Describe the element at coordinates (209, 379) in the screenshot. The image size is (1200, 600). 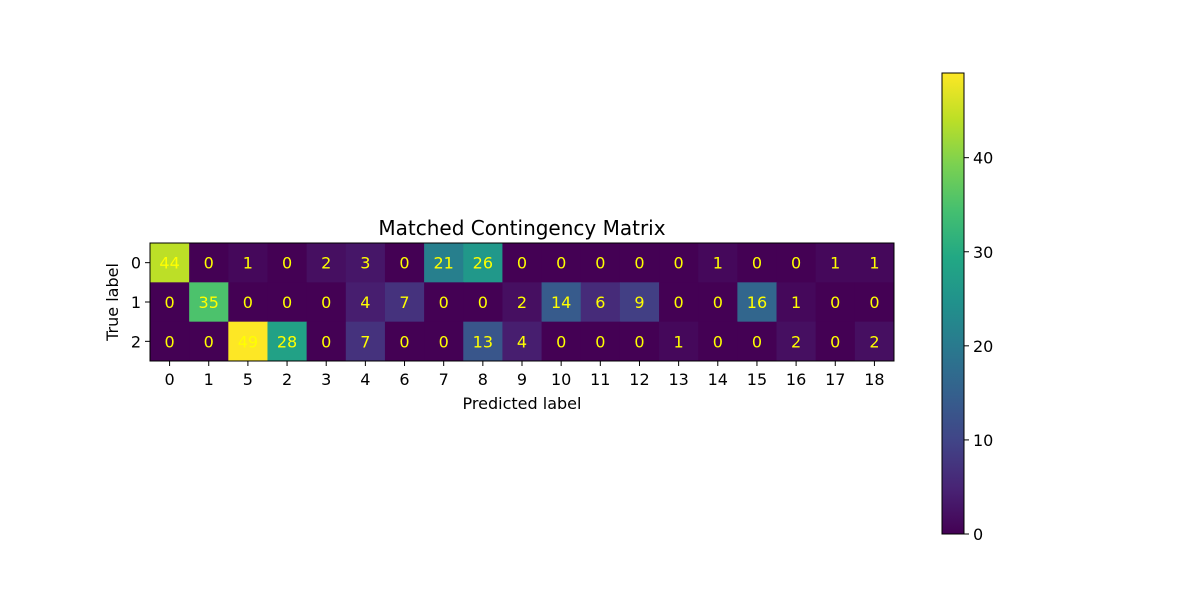
I see `x-tick-label: 1` at that location.